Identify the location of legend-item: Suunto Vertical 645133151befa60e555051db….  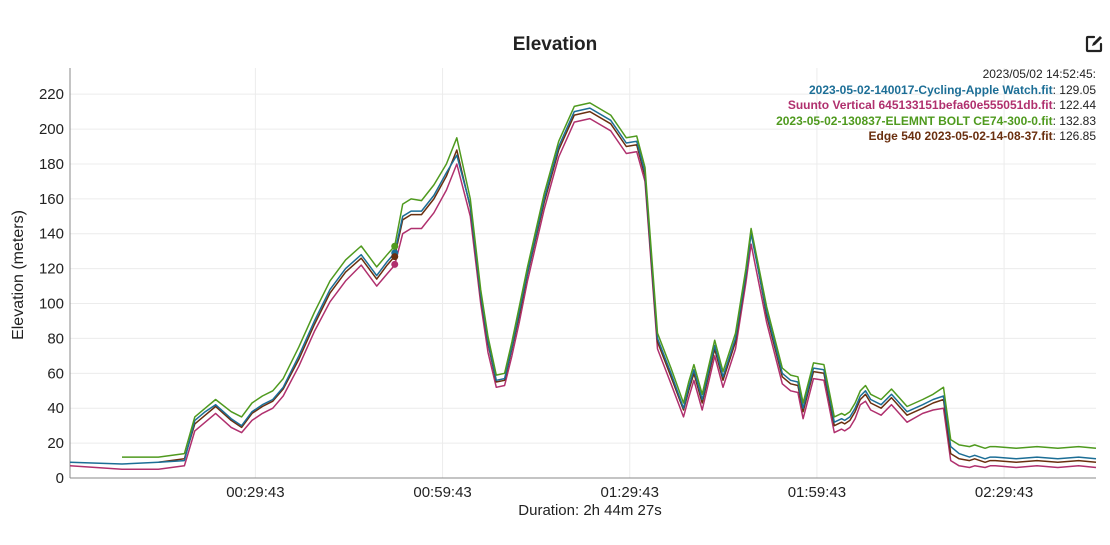
(941, 105).